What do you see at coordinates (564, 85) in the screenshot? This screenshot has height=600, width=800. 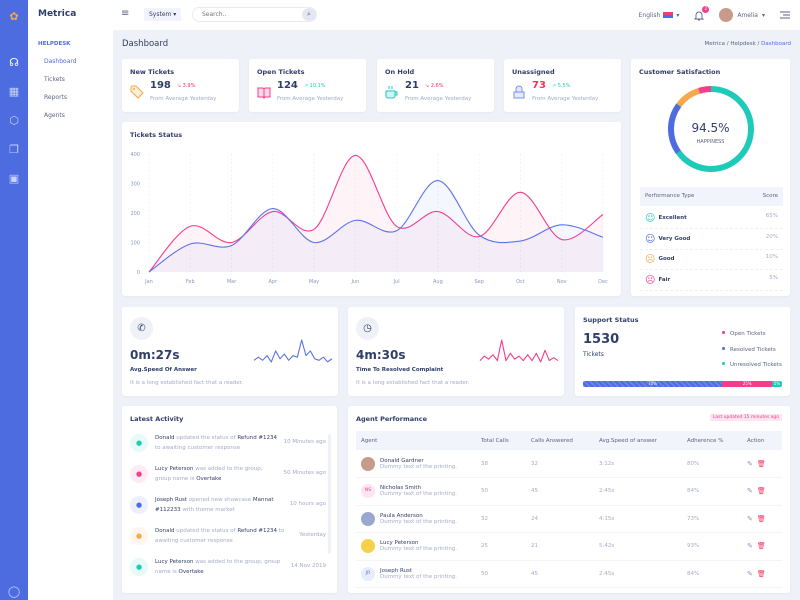 I see `stat-change-value: 5.5%` at bounding box center [564, 85].